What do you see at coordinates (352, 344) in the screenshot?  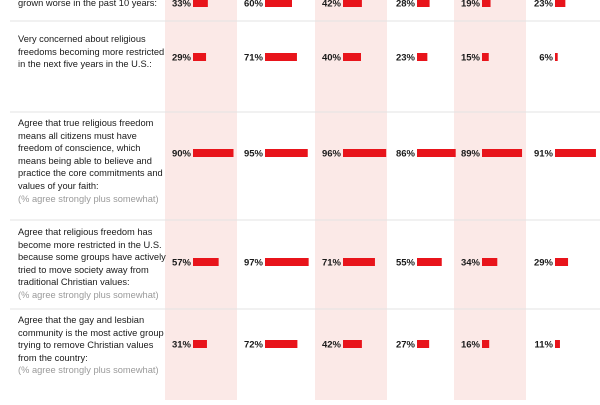 I see `bar-r4-c2` at bounding box center [352, 344].